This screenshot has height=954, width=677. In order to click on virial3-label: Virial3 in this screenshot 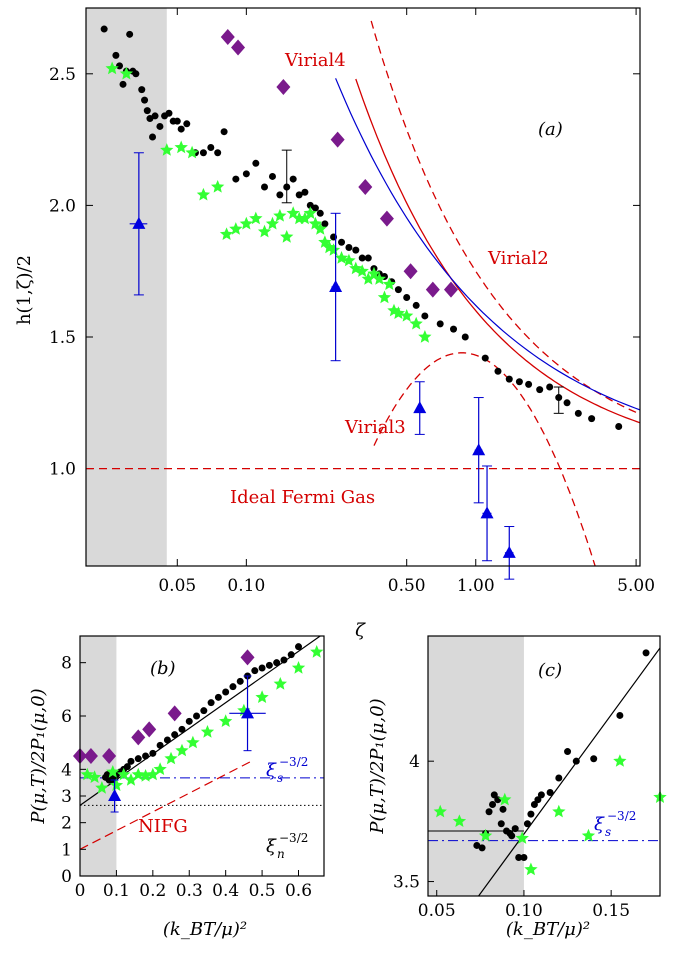, I will do `click(375, 427)`.